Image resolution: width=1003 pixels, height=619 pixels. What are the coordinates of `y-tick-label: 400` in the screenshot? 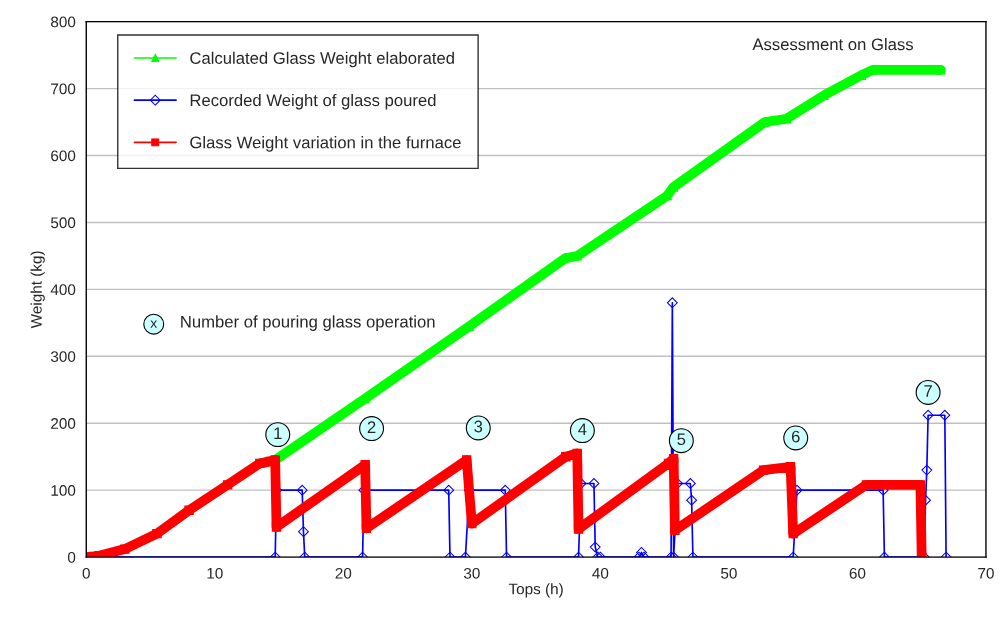 It's located at (63, 290).